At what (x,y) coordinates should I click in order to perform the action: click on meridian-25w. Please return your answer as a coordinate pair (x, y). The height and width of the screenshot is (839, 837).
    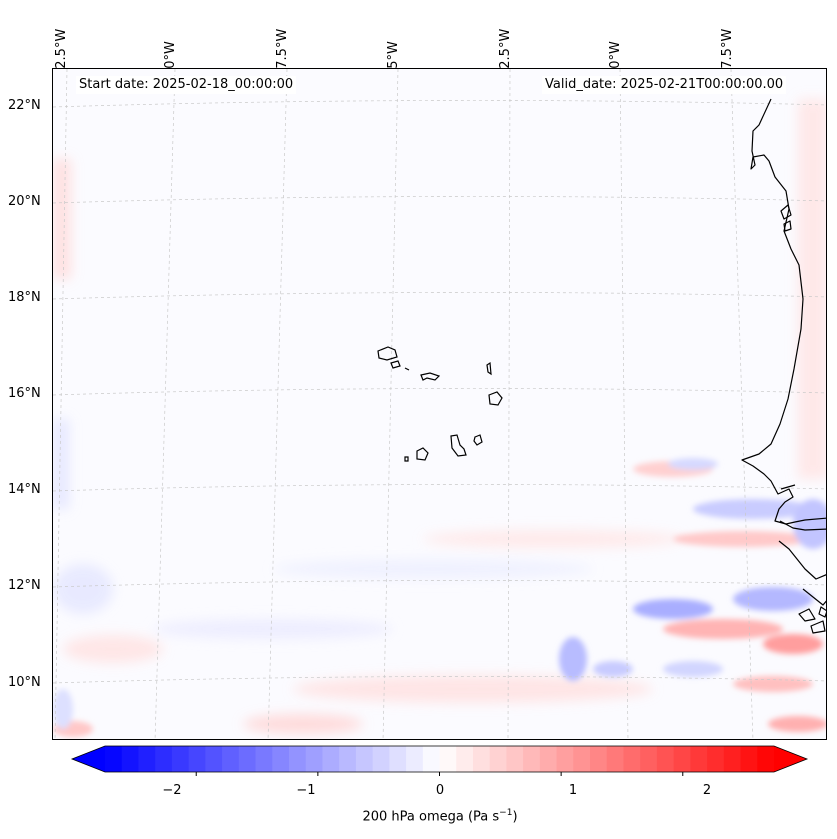
    Looking at the image, I should click on (390, 404).